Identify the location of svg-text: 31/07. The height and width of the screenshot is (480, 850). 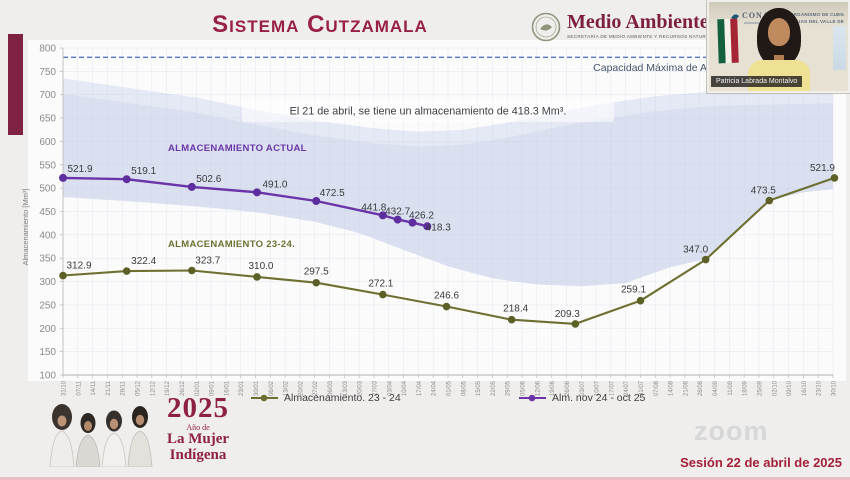
(642, 388).